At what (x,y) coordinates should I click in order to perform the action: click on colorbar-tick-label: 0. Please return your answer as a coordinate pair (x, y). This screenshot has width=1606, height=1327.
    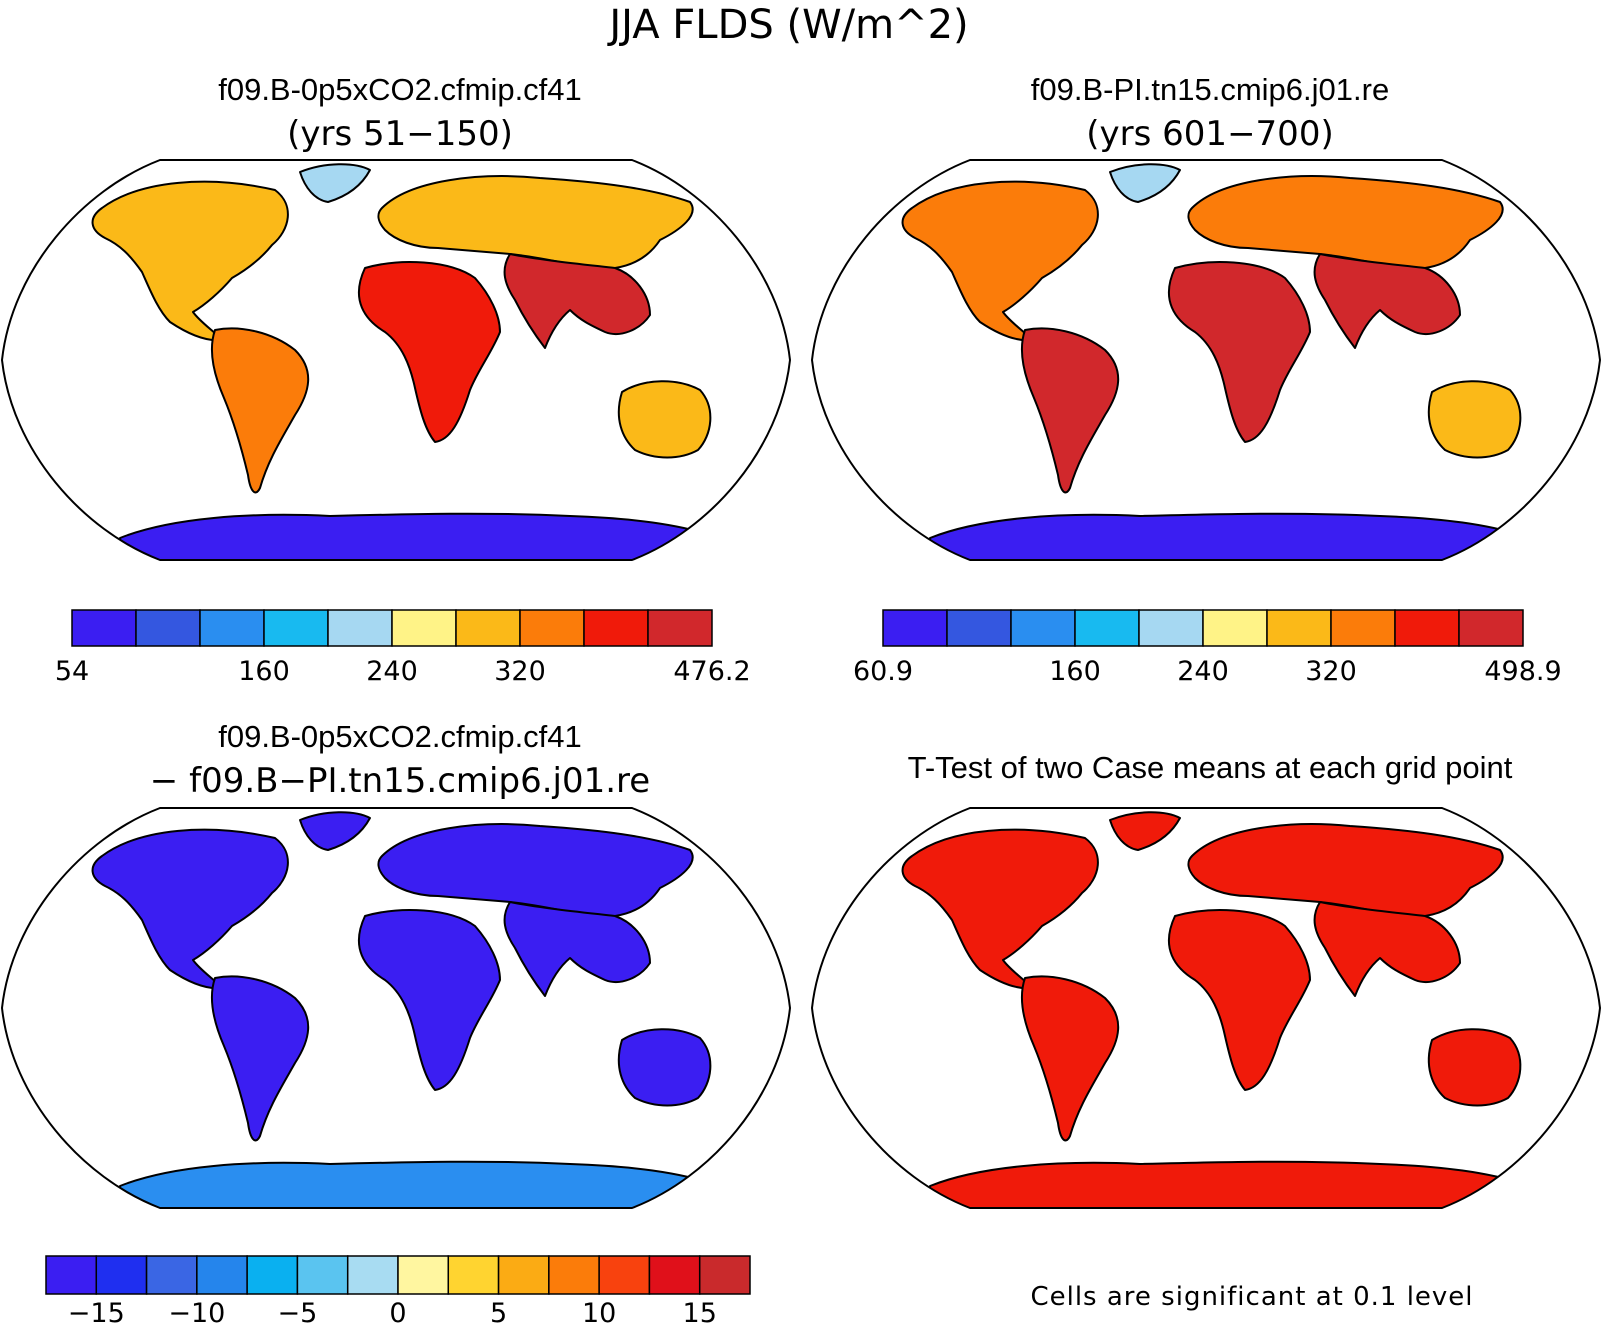
    Looking at the image, I should click on (397, 1312).